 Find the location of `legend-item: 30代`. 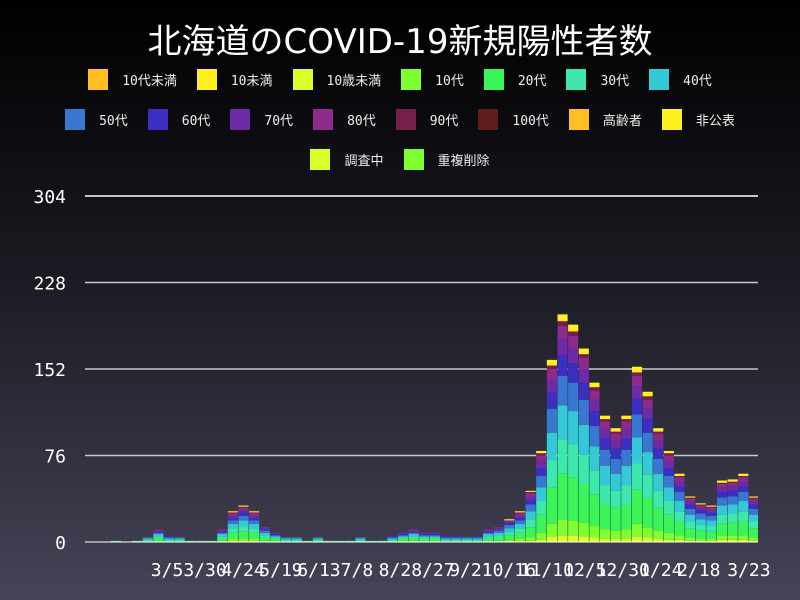

legend-item: 30代 is located at coordinates (597, 79).